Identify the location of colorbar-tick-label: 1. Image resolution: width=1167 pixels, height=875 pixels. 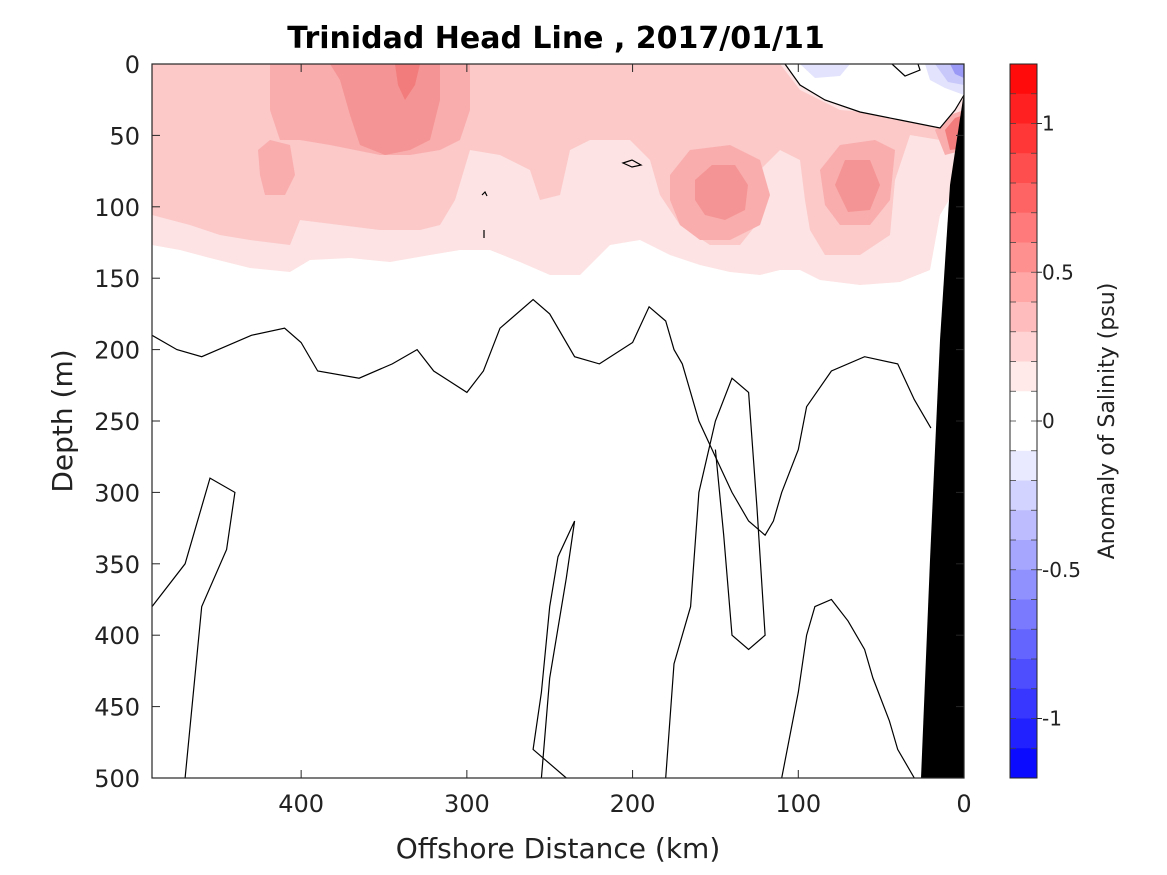
(1048, 124).